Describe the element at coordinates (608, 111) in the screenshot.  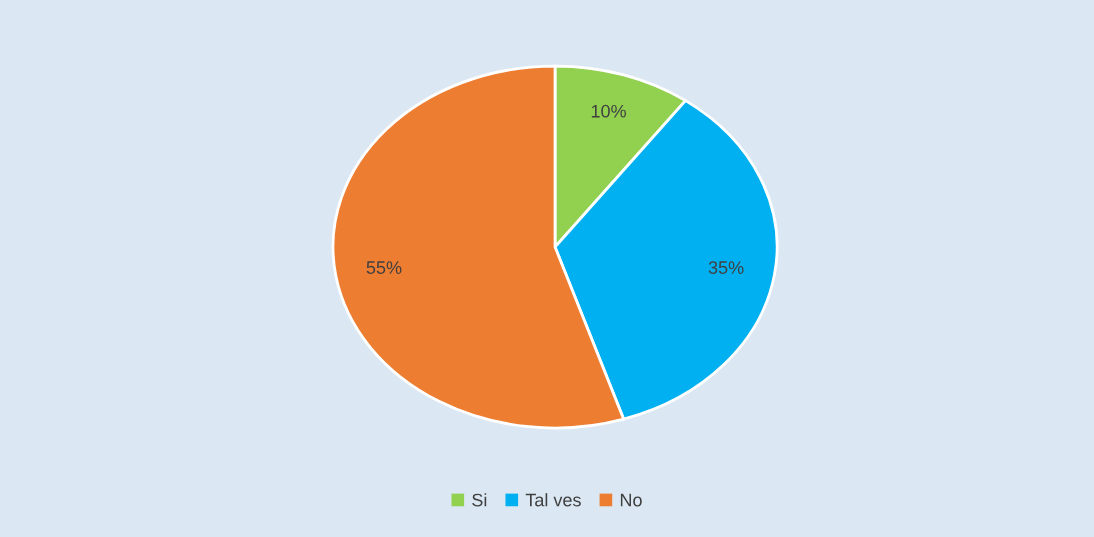
I see `data-label: 10%` at that location.